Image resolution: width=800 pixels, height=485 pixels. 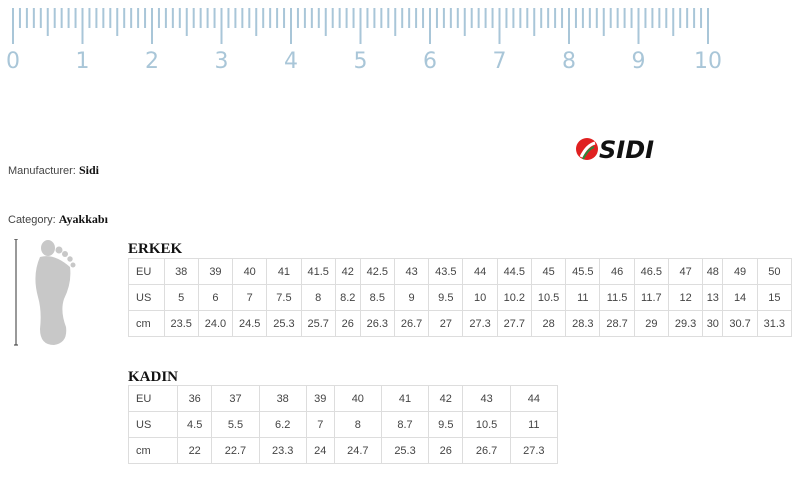 What do you see at coordinates (685, 323) in the screenshot?
I see `table-cell: 29.3` at bounding box center [685, 323].